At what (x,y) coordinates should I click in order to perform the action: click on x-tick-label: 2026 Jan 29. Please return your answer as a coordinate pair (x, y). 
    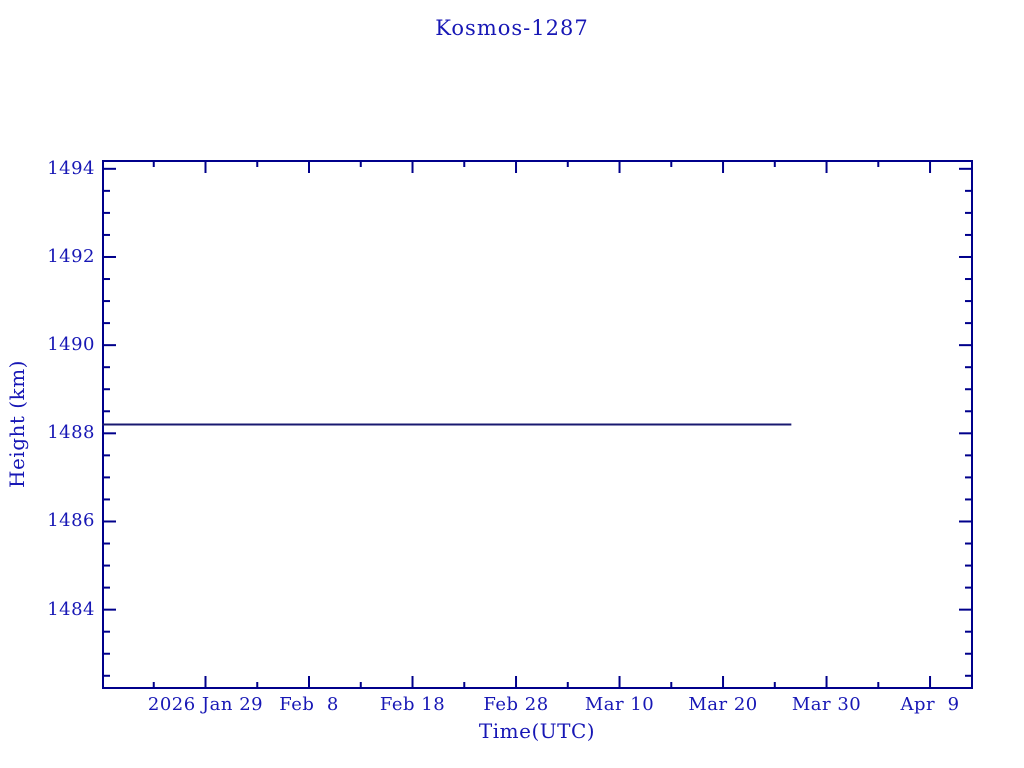
    Looking at the image, I should click on (205, 704).